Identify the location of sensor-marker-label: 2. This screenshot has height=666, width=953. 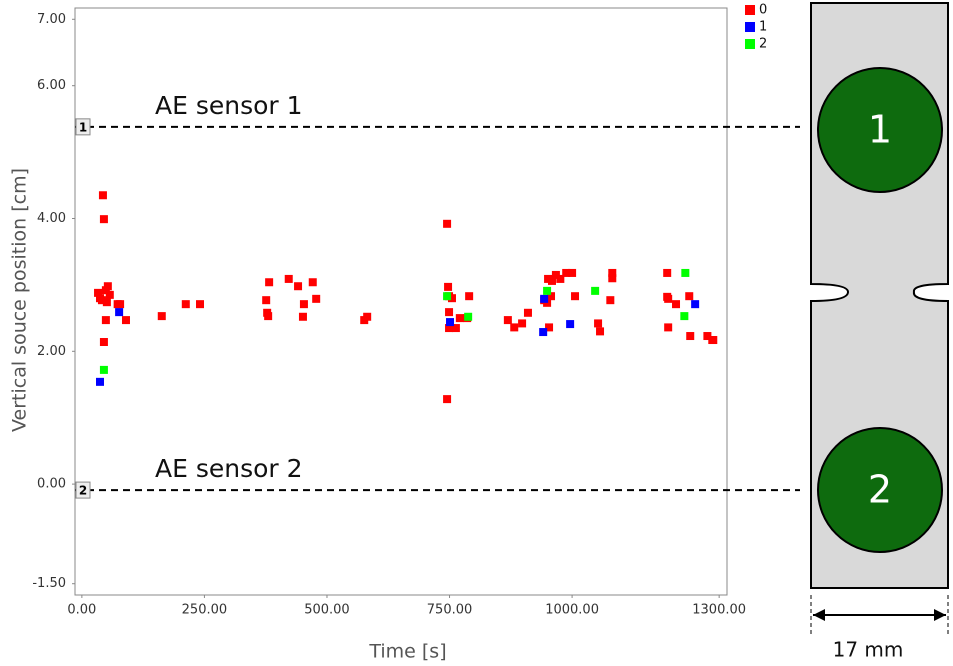
(83, 491).